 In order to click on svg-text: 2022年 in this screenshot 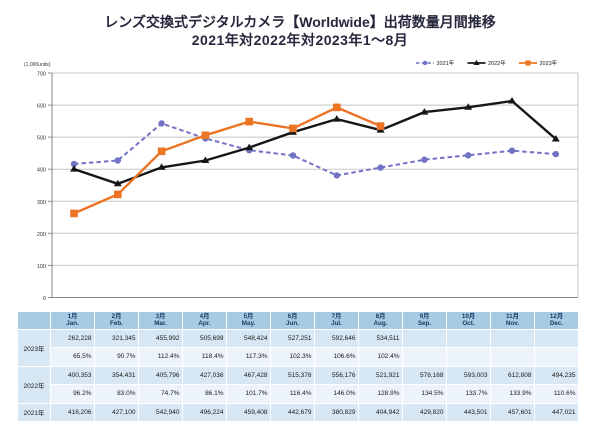, I will do `click(497, 63)`.